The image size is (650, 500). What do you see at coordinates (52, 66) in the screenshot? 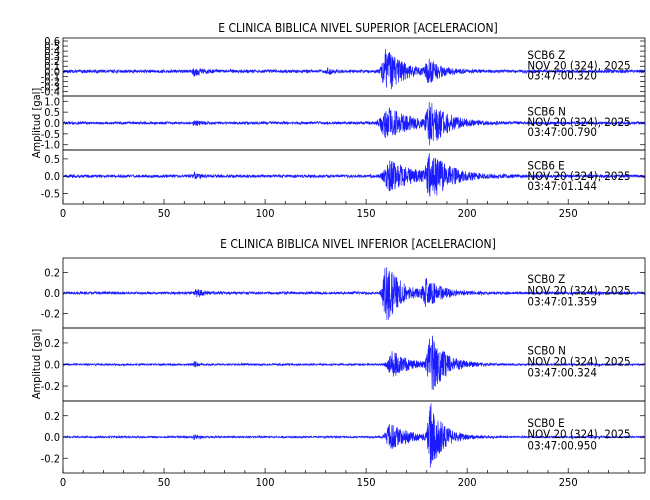
I see `y-tick-label: 0.1` at bounding box center [52, 66].